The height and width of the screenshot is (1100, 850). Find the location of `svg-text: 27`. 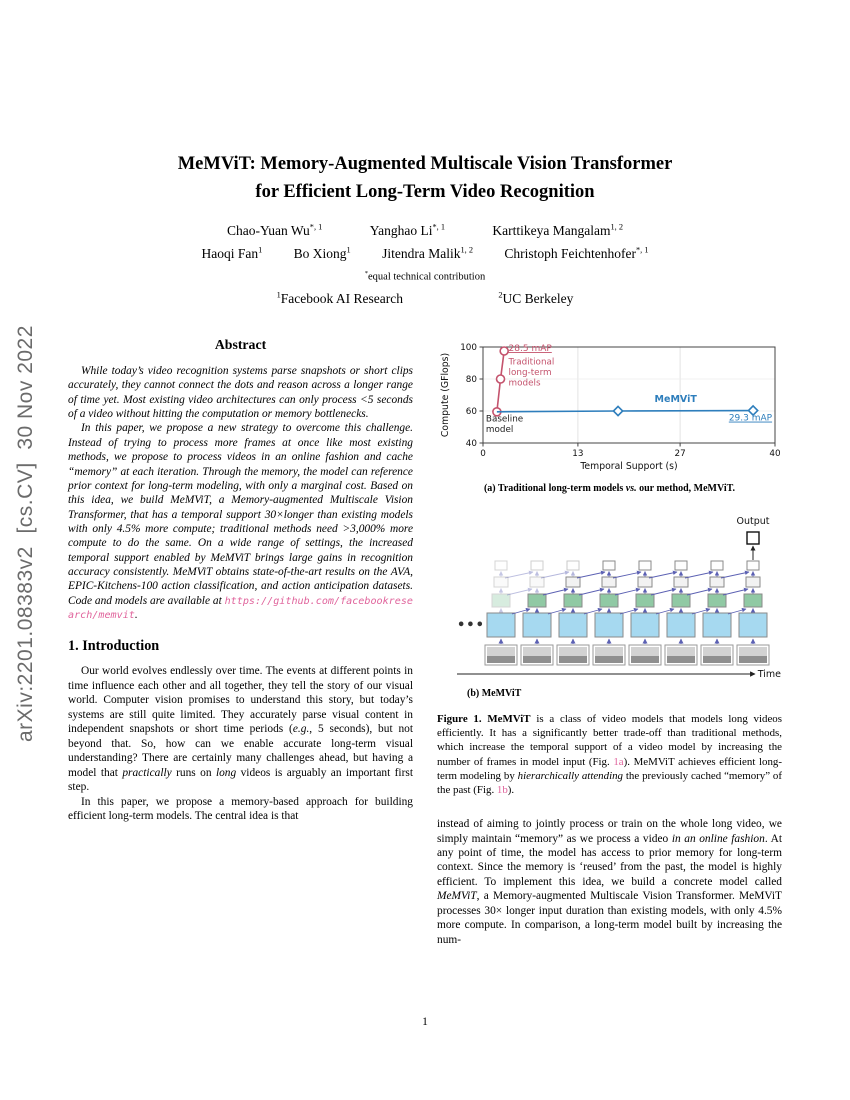

svg-text: 27 is located at coordinates (679, 454).